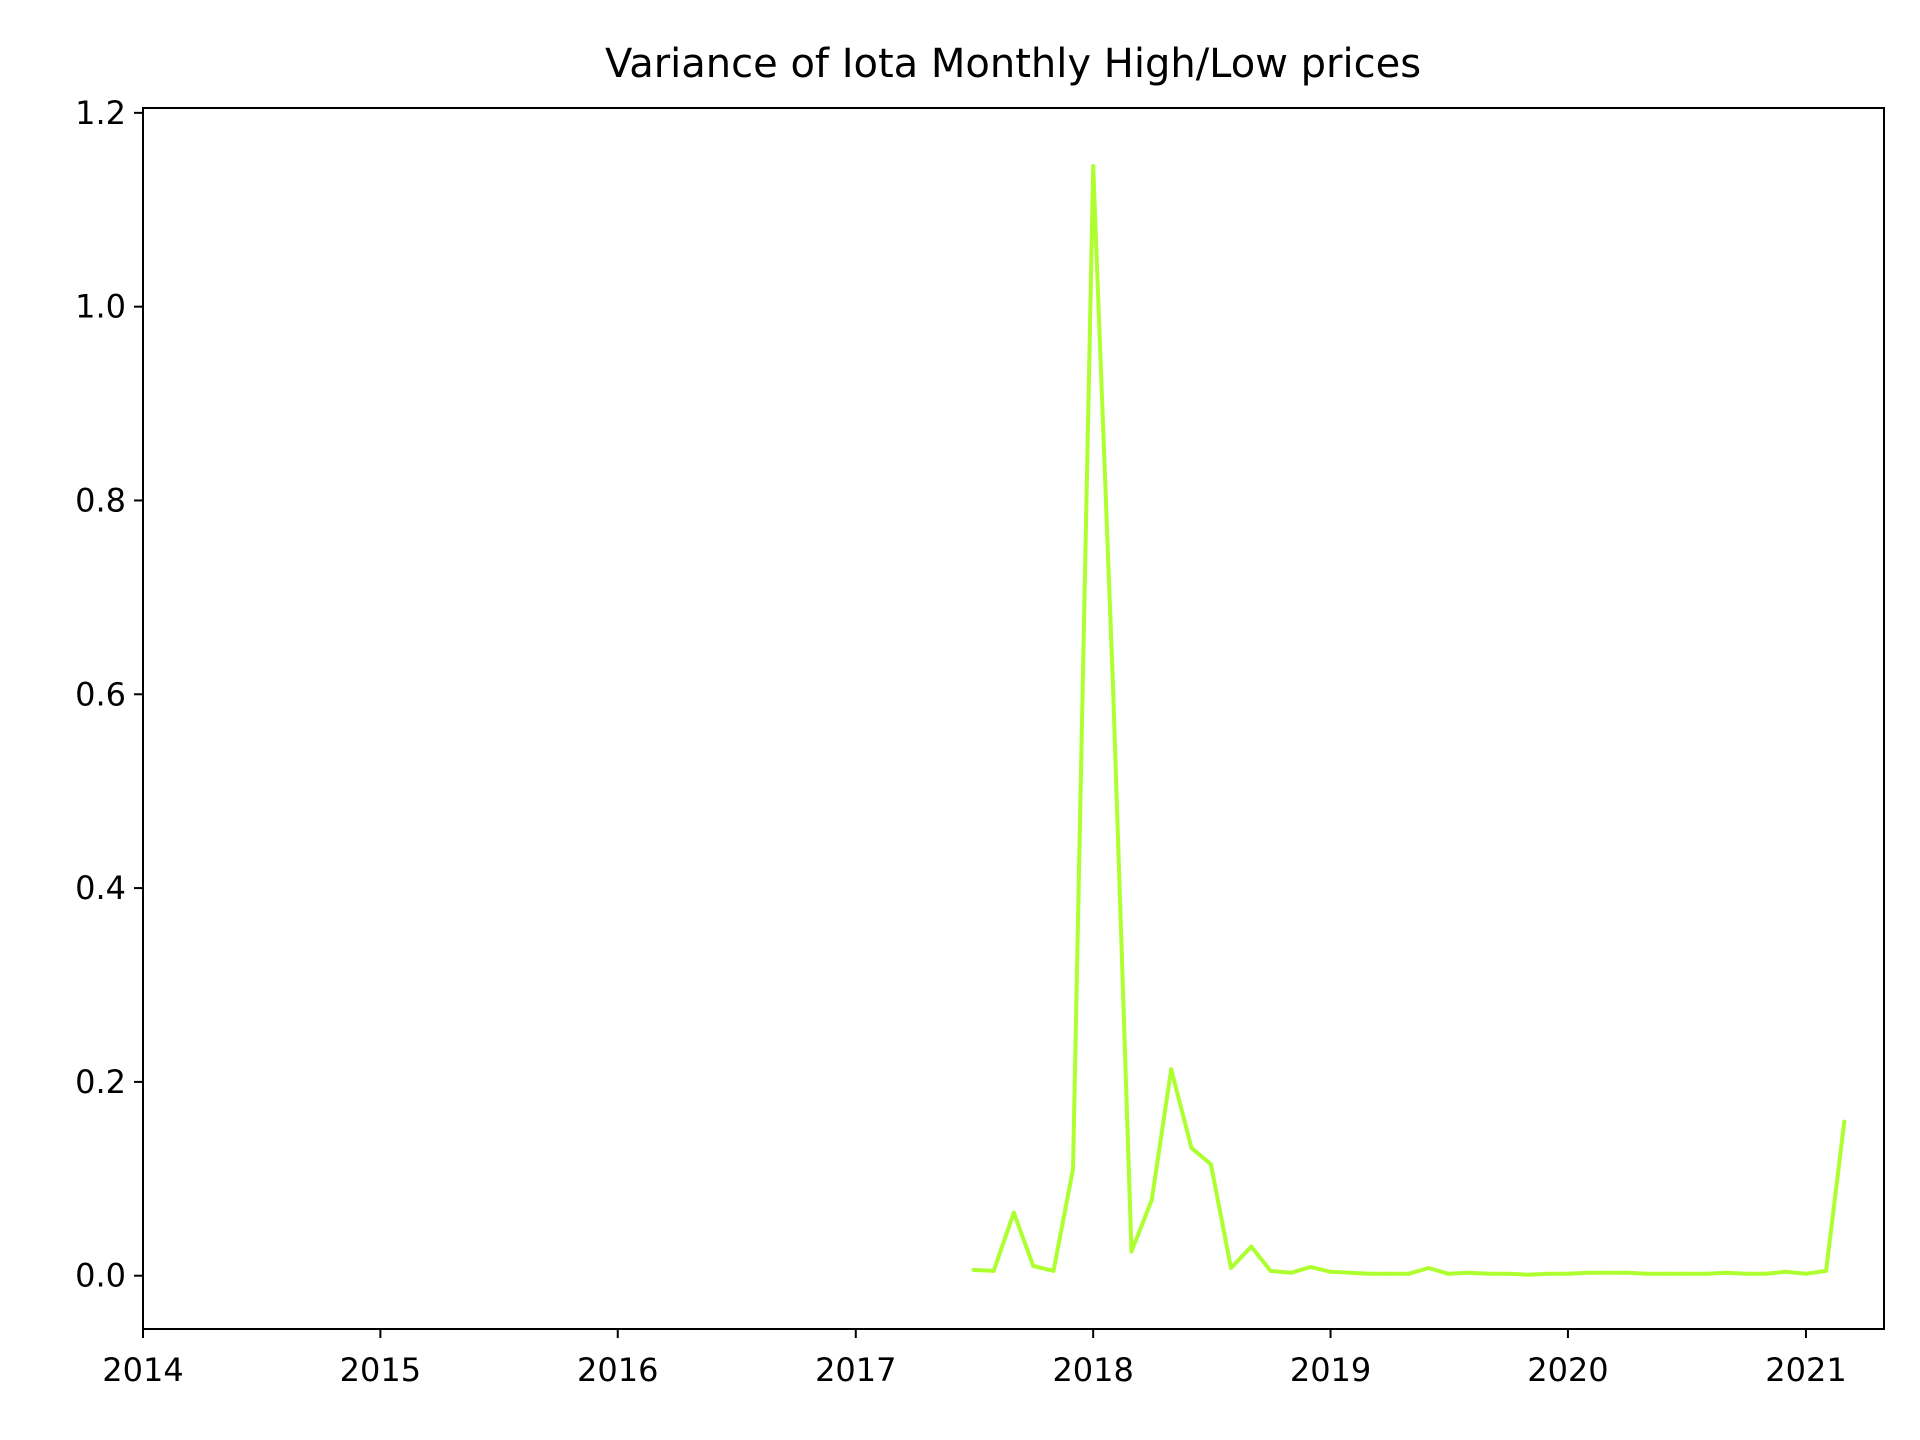 This screenshot has height=1440, width=1920. I want to click on y-tick-label: 1.2, so click(100, 113).